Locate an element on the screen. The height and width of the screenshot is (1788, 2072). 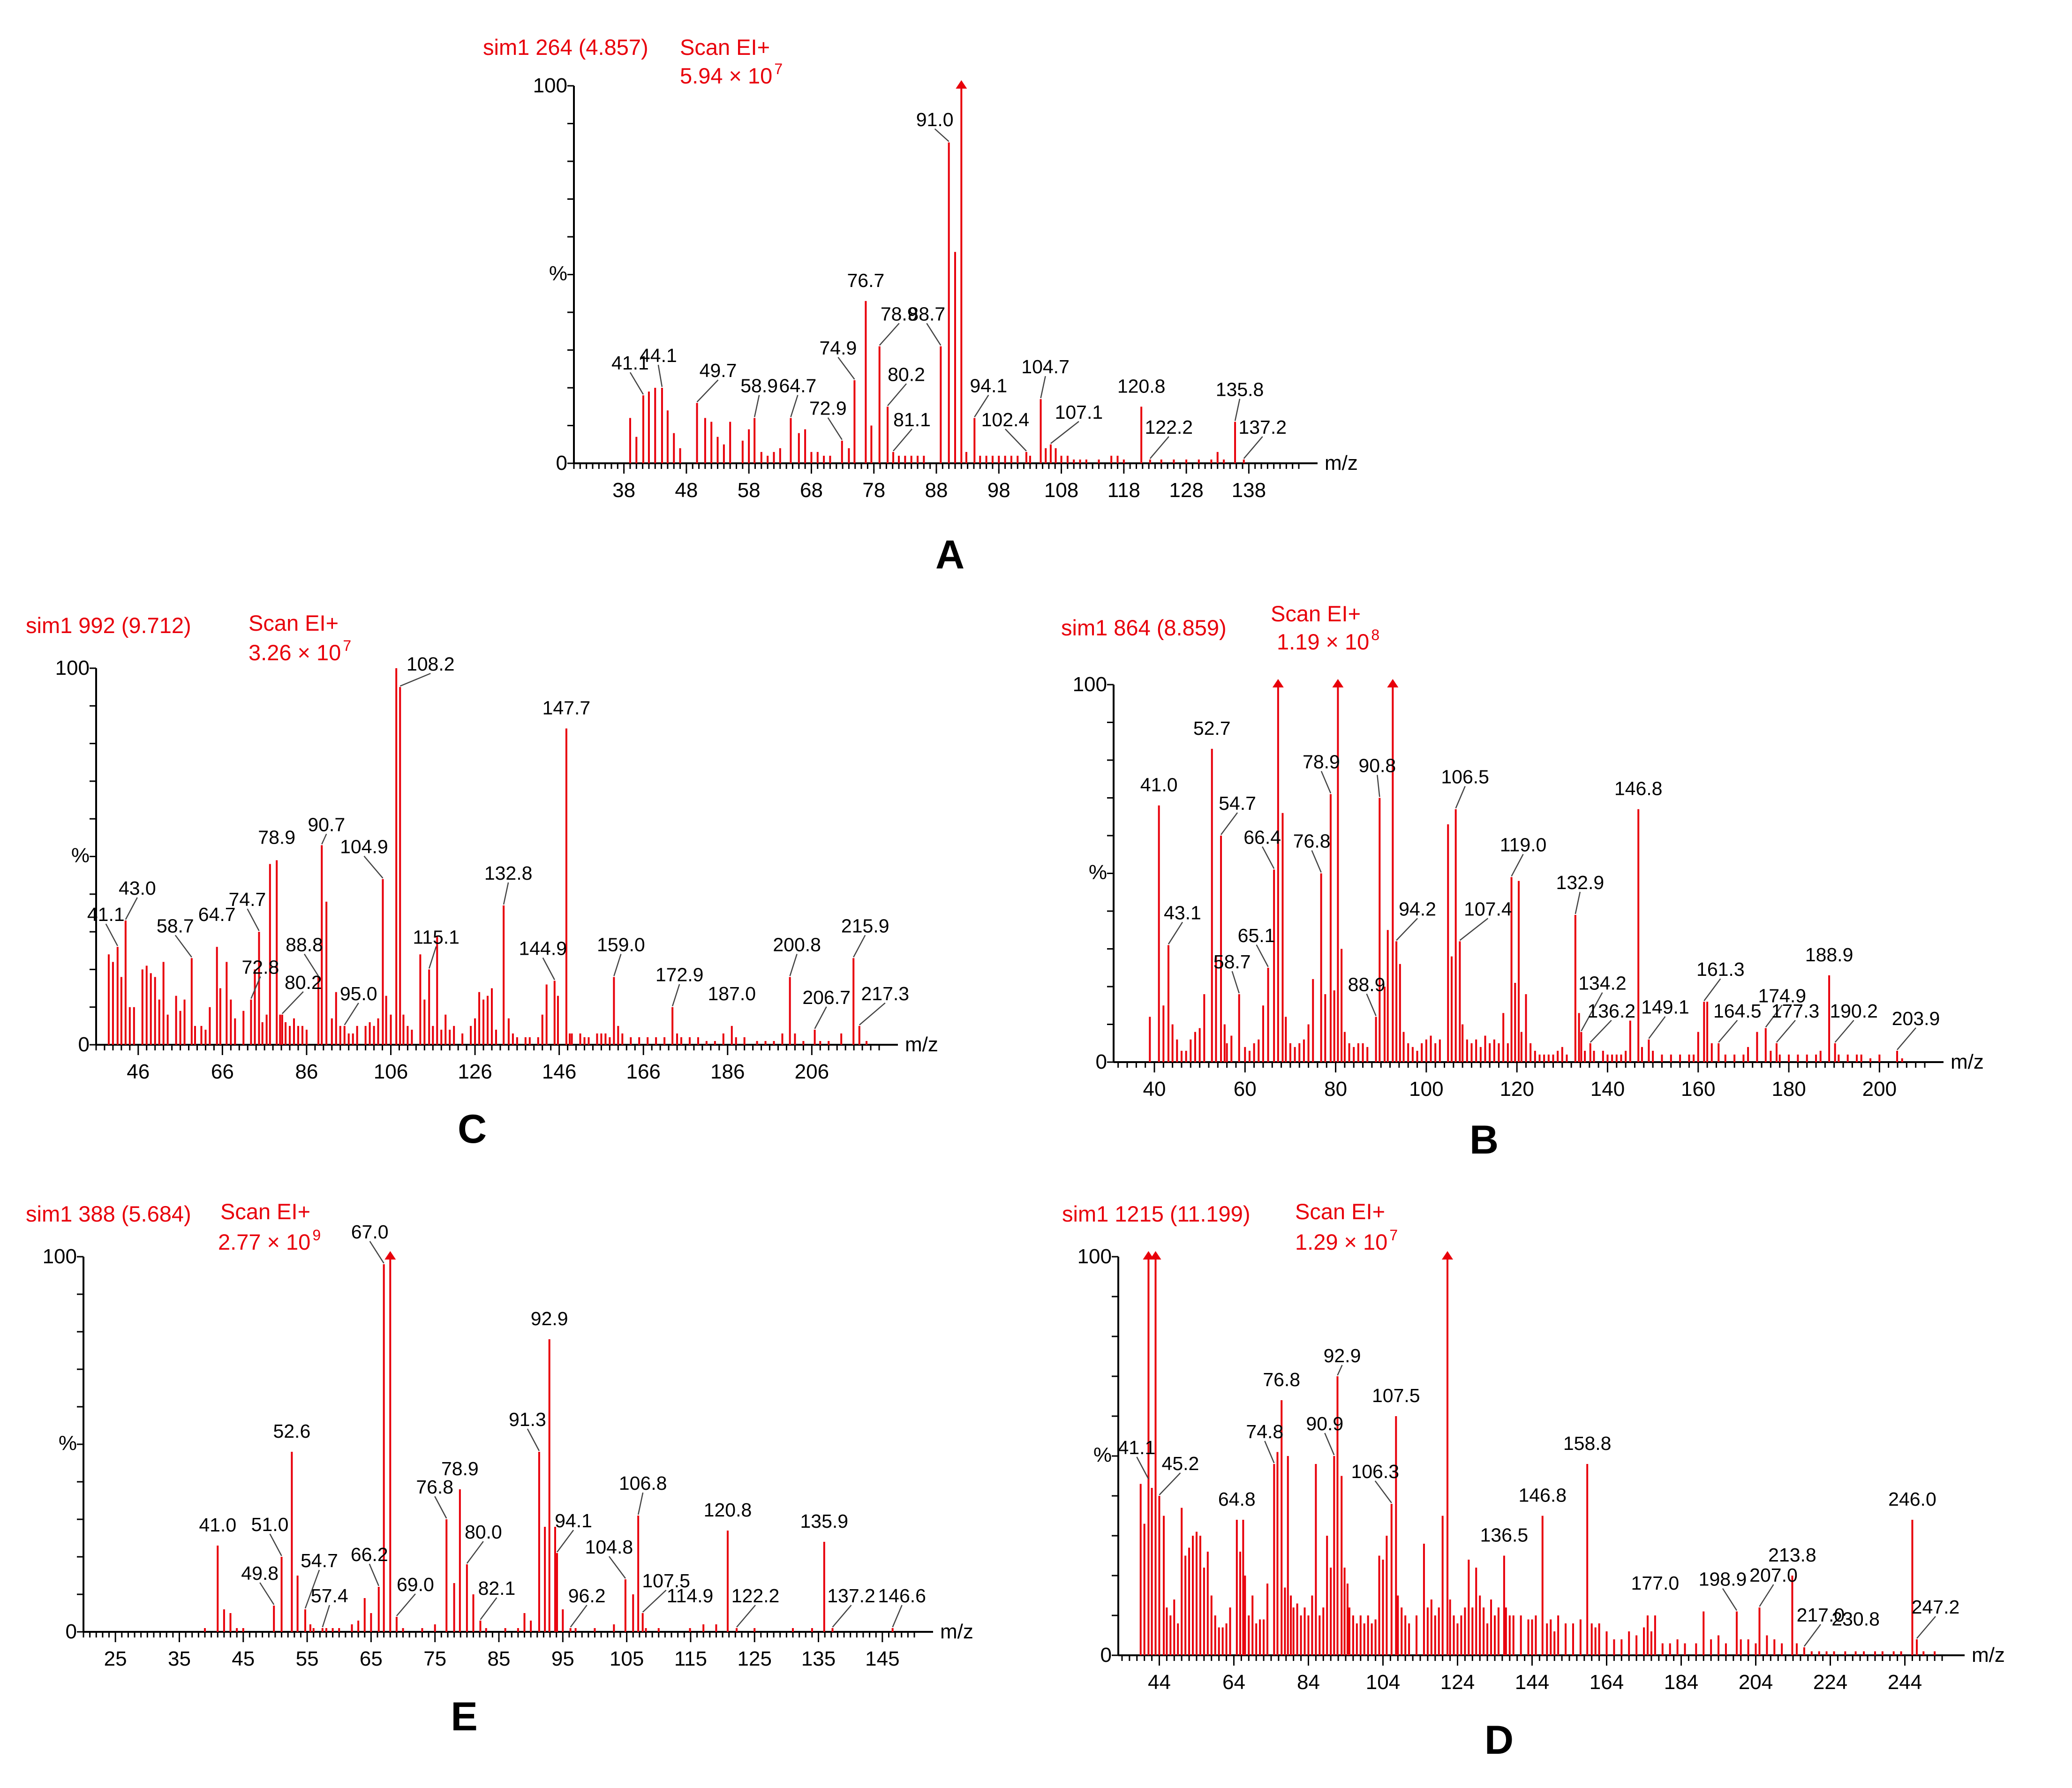
peak-label: 247.2 is located at coordinates (1936, 1607).